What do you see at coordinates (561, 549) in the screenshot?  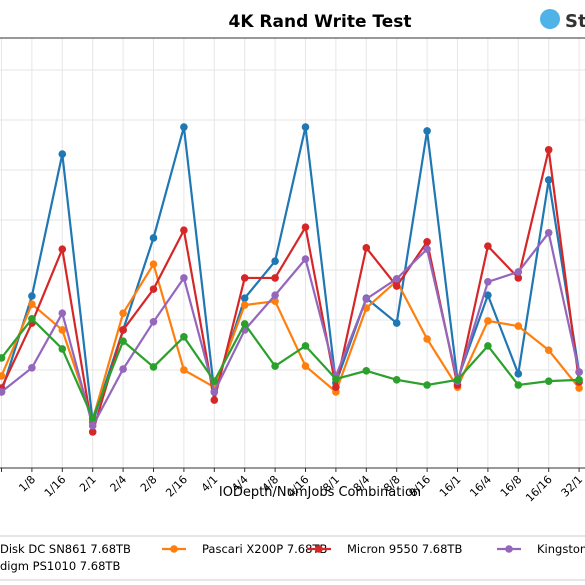 I see `legend-label: Kingston` at bounding box center [561, 549].